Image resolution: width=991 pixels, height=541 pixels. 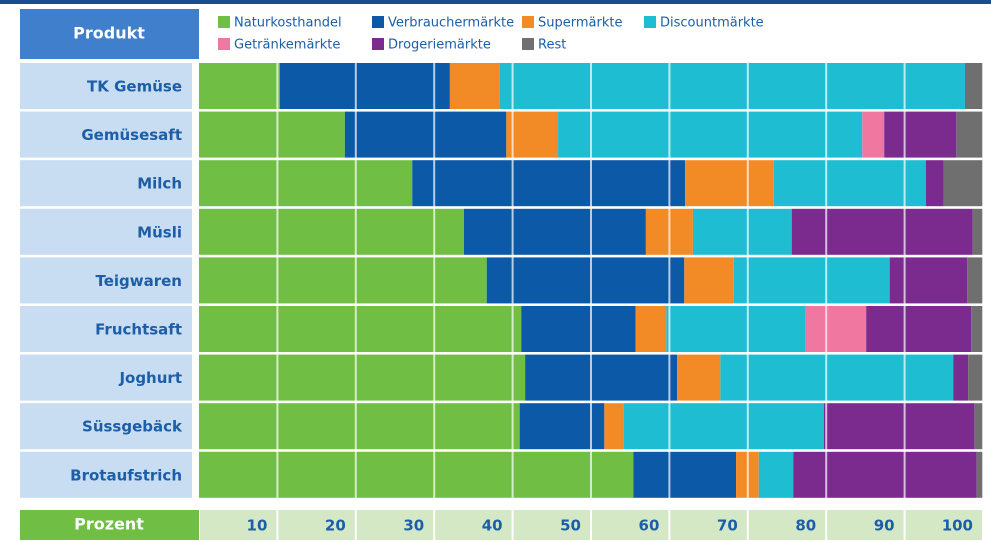 What do you see at coordinates (287, 45) in the screenshot?
I see `legend-label: Getränkemärkte` at bounding box center [287, 45].